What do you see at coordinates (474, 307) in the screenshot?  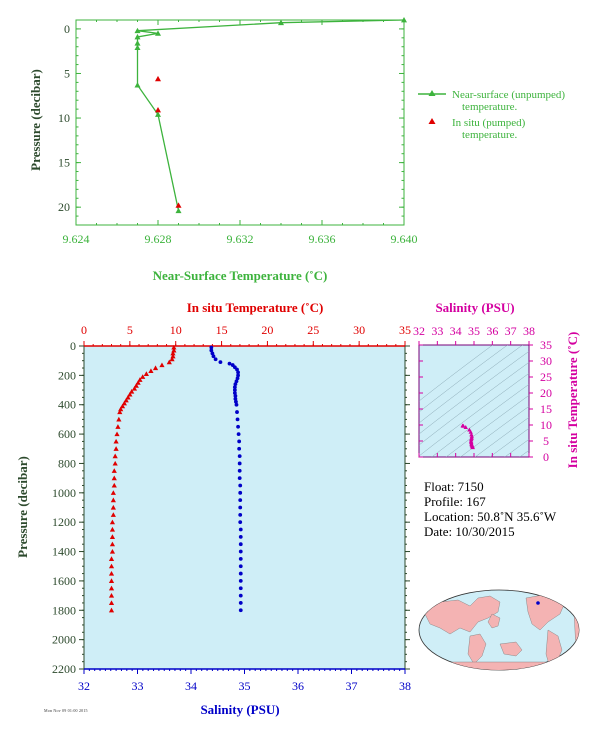 I see `ts-x-axis-label: Salinity (PSU)` at bounding box center [474, 307].